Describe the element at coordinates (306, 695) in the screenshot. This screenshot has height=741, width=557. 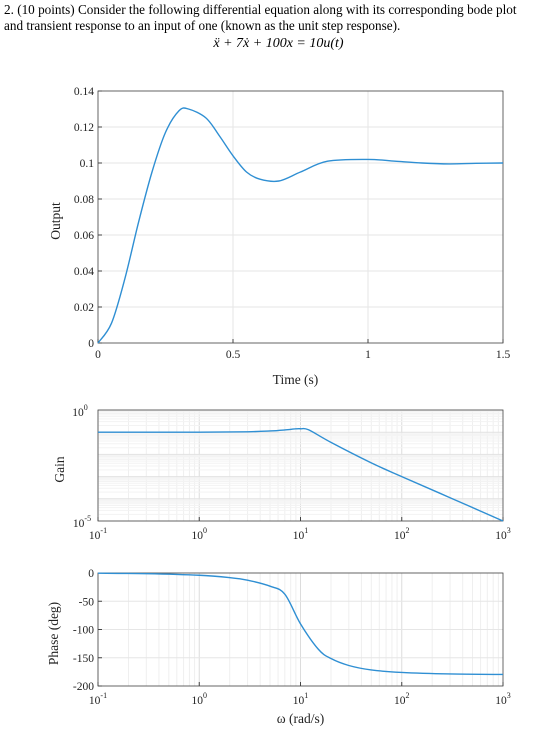
I see `phase-x-tick-label-exponent: 1` at that location.